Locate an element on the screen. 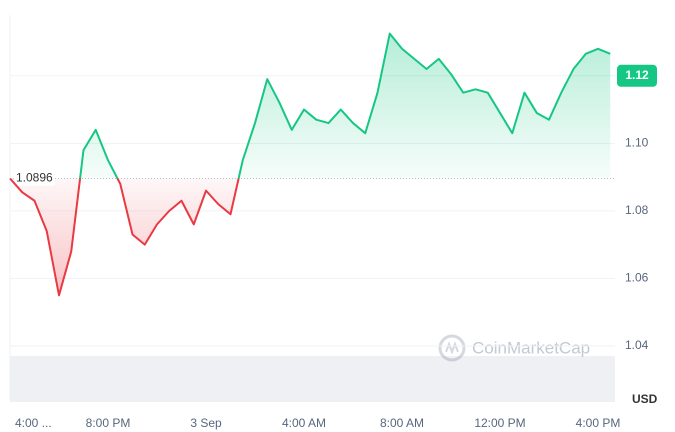  y-tick-label: 1.10 is located at coordinates (637, 143).